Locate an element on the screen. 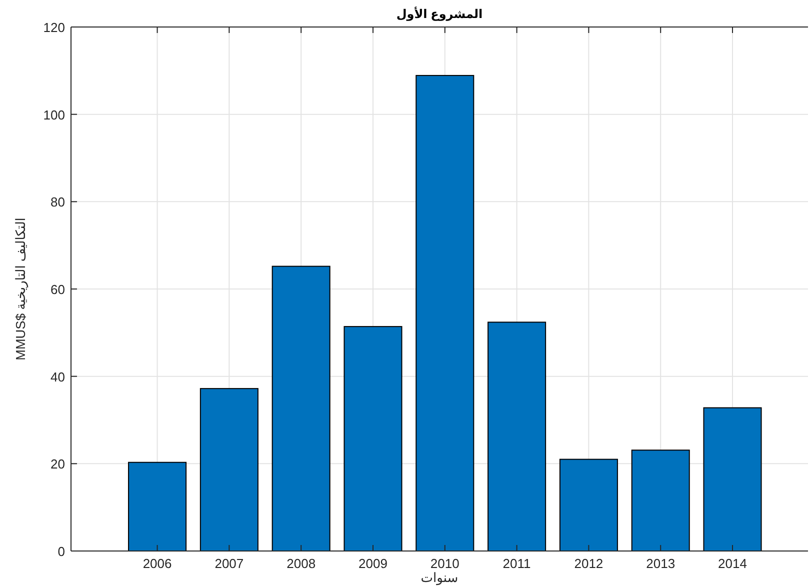  x-tick-label: 2007 is located at coordinates (229, 563).